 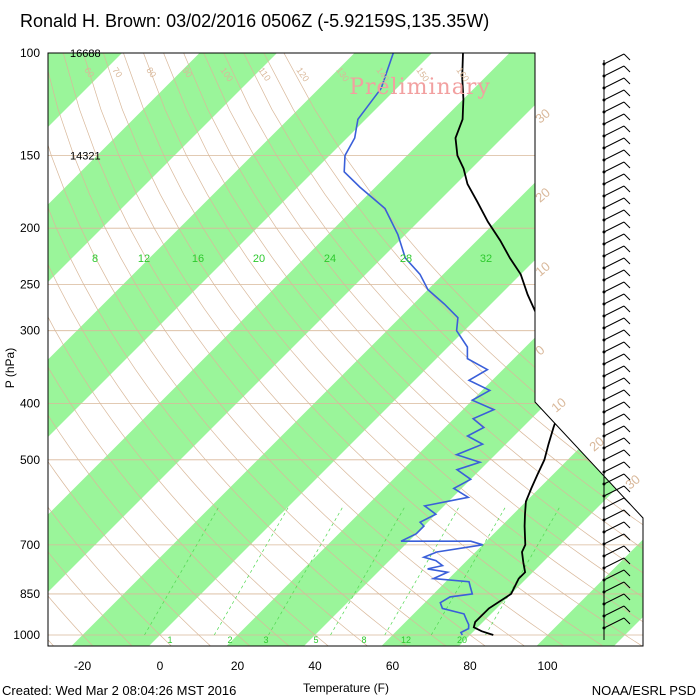 I want to click on mixing-ratio-upper-label: 32, so click(x=486, y=259).